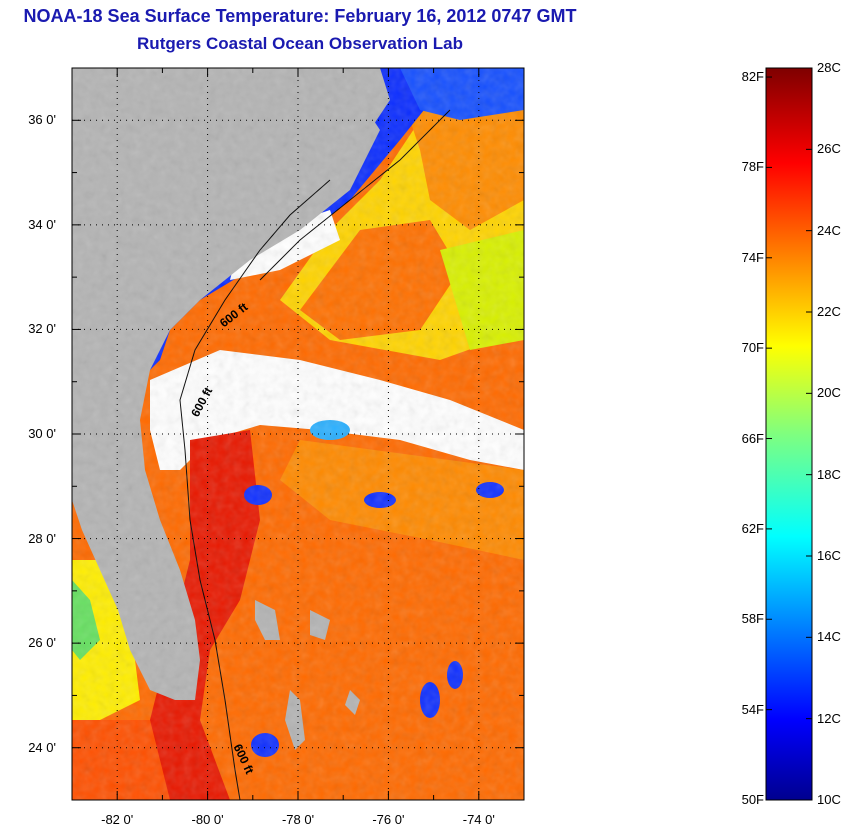 This screenshot has height=832, width=849. I want to click on lon-label: -78 0', so click(298, 819).